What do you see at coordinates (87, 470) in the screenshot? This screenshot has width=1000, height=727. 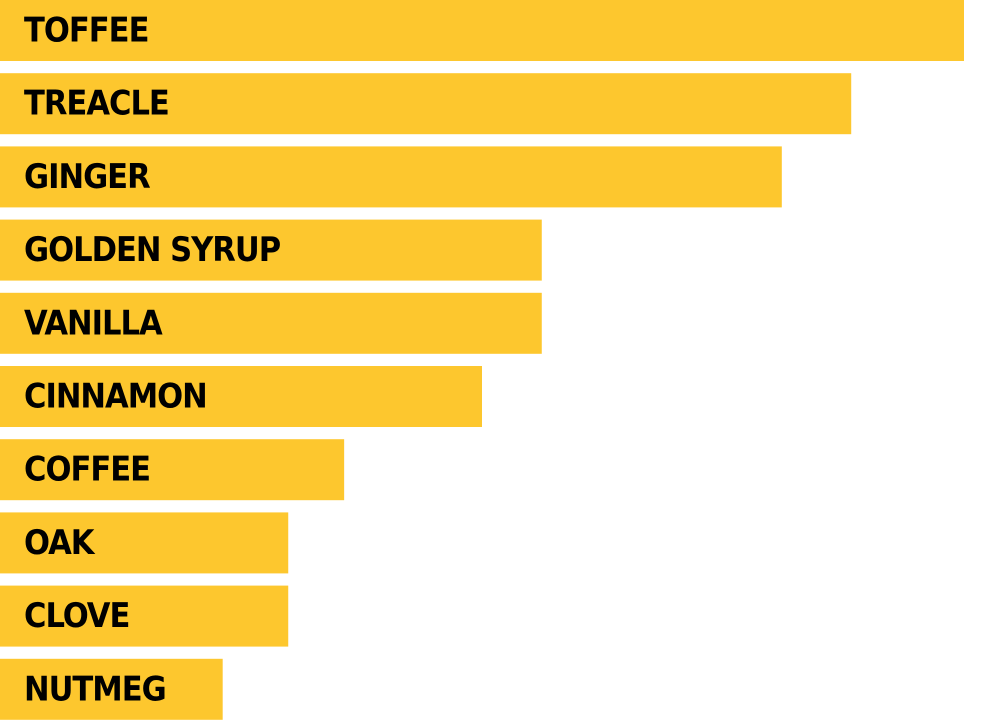 I see `bar-label: COFFEE` at bounding box center [87, 470].